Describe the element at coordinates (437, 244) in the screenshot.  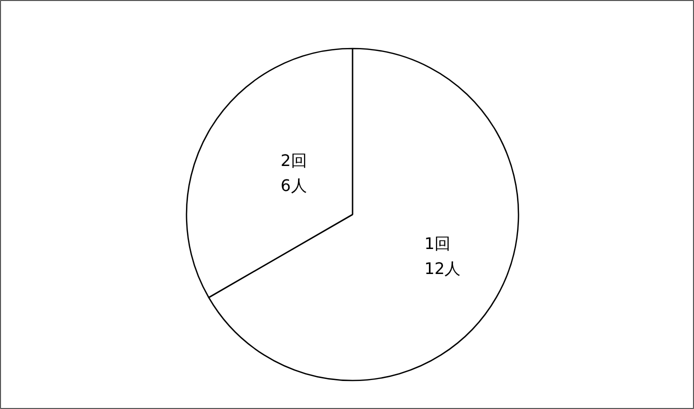
I see `slice-label: 1回` at that location.